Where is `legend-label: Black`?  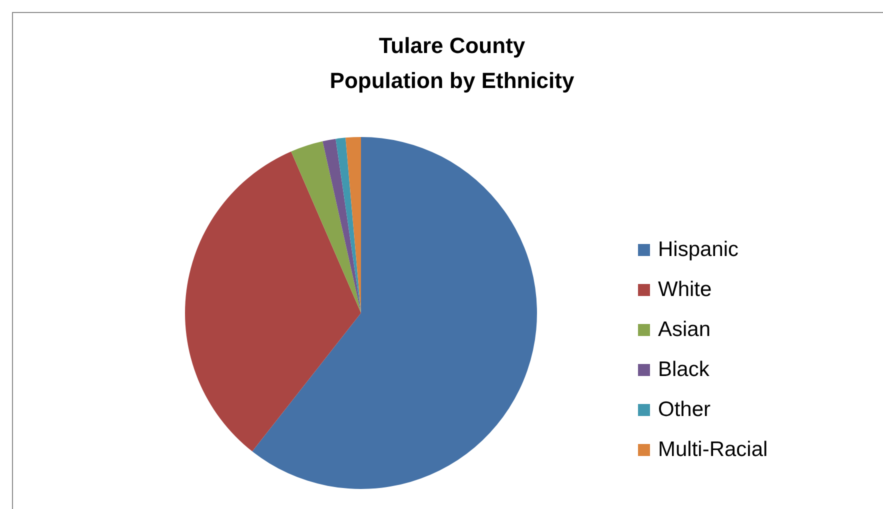
legend-label: Black is located at coordinates (683, 370).